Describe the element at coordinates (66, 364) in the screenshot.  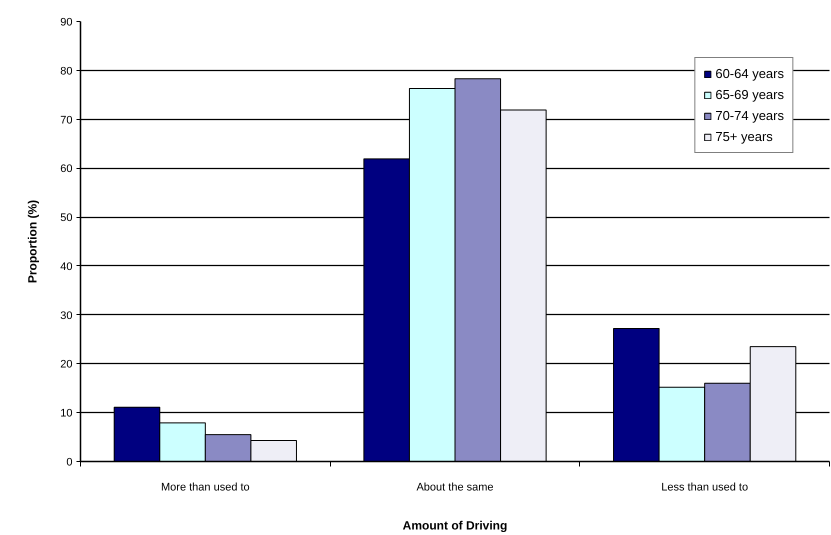
I see `y-tick-label: 20` at that location.